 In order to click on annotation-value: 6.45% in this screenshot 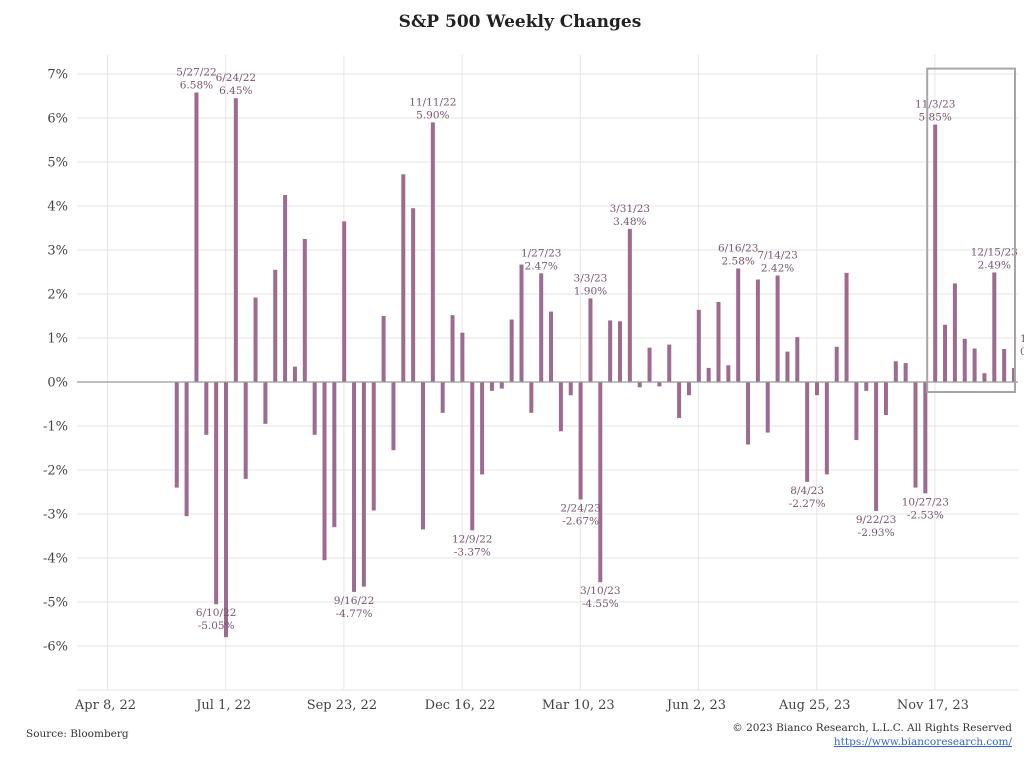, I will do `click(235, 91)`.